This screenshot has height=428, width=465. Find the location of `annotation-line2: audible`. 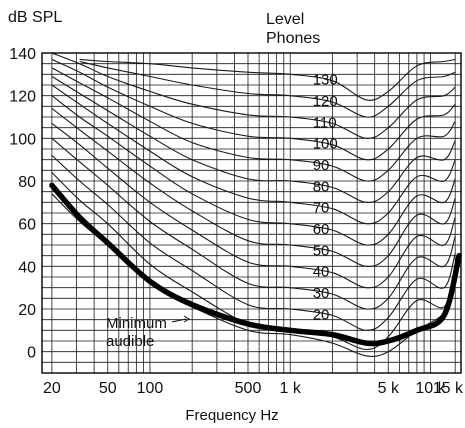

annotation-line2: audible is located at coordinates (130, 341).